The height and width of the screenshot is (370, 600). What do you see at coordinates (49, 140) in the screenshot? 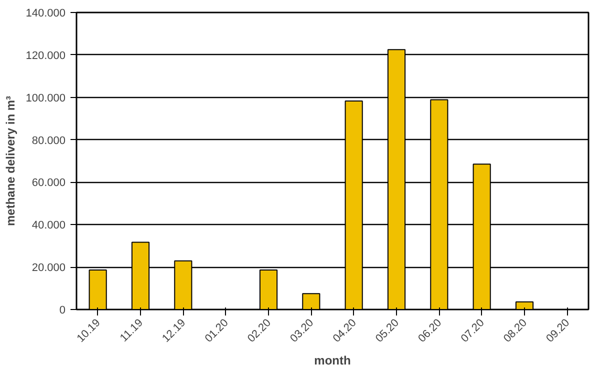
I see `y-tick-label: 80.000` at bounding box center [49, 140].